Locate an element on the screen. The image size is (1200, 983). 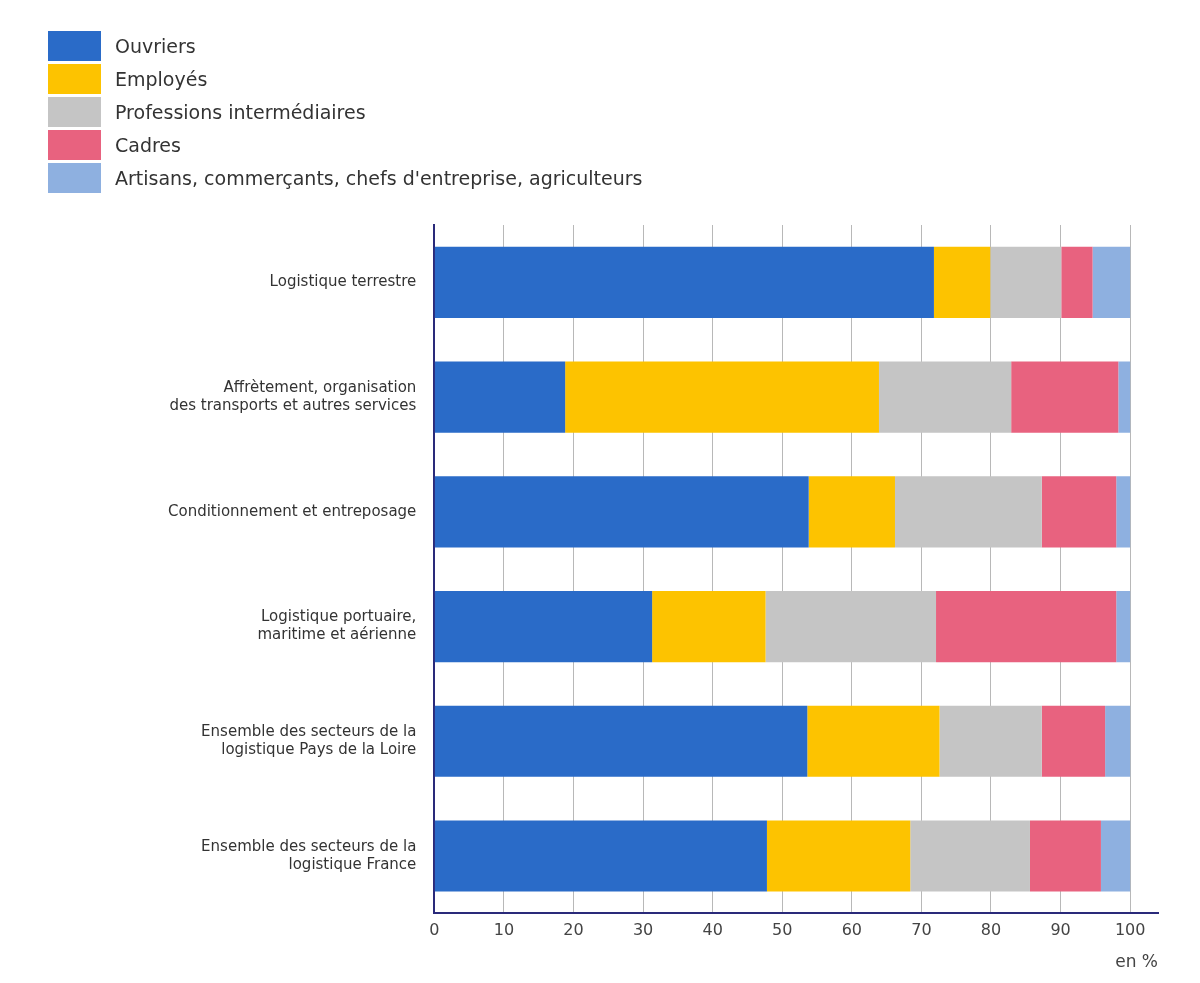
x-tick-label: 40 is located at coordinates (712, 930).